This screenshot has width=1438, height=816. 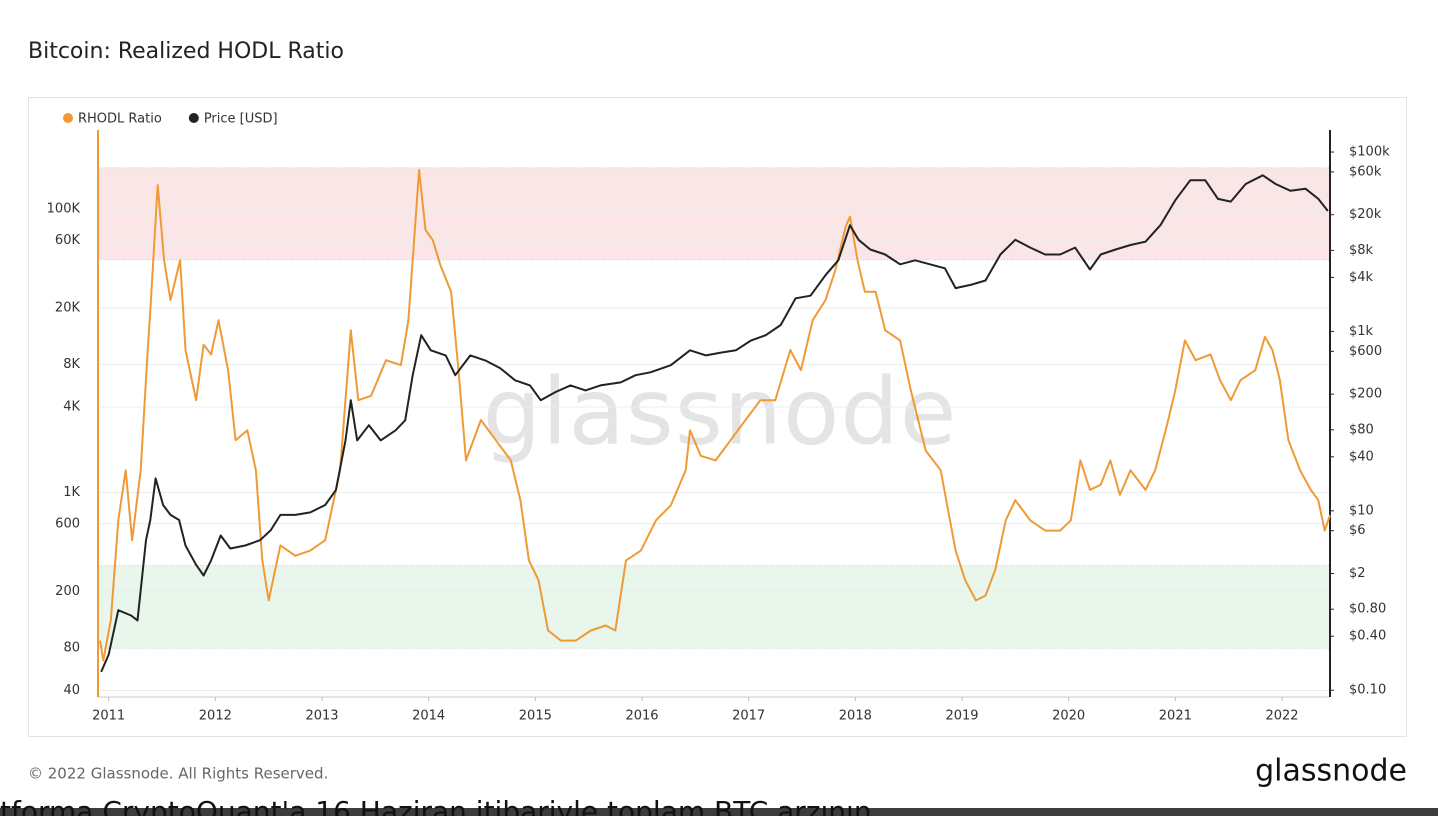 I want to click on logo: glassnode, so click(x=1331, y=771).